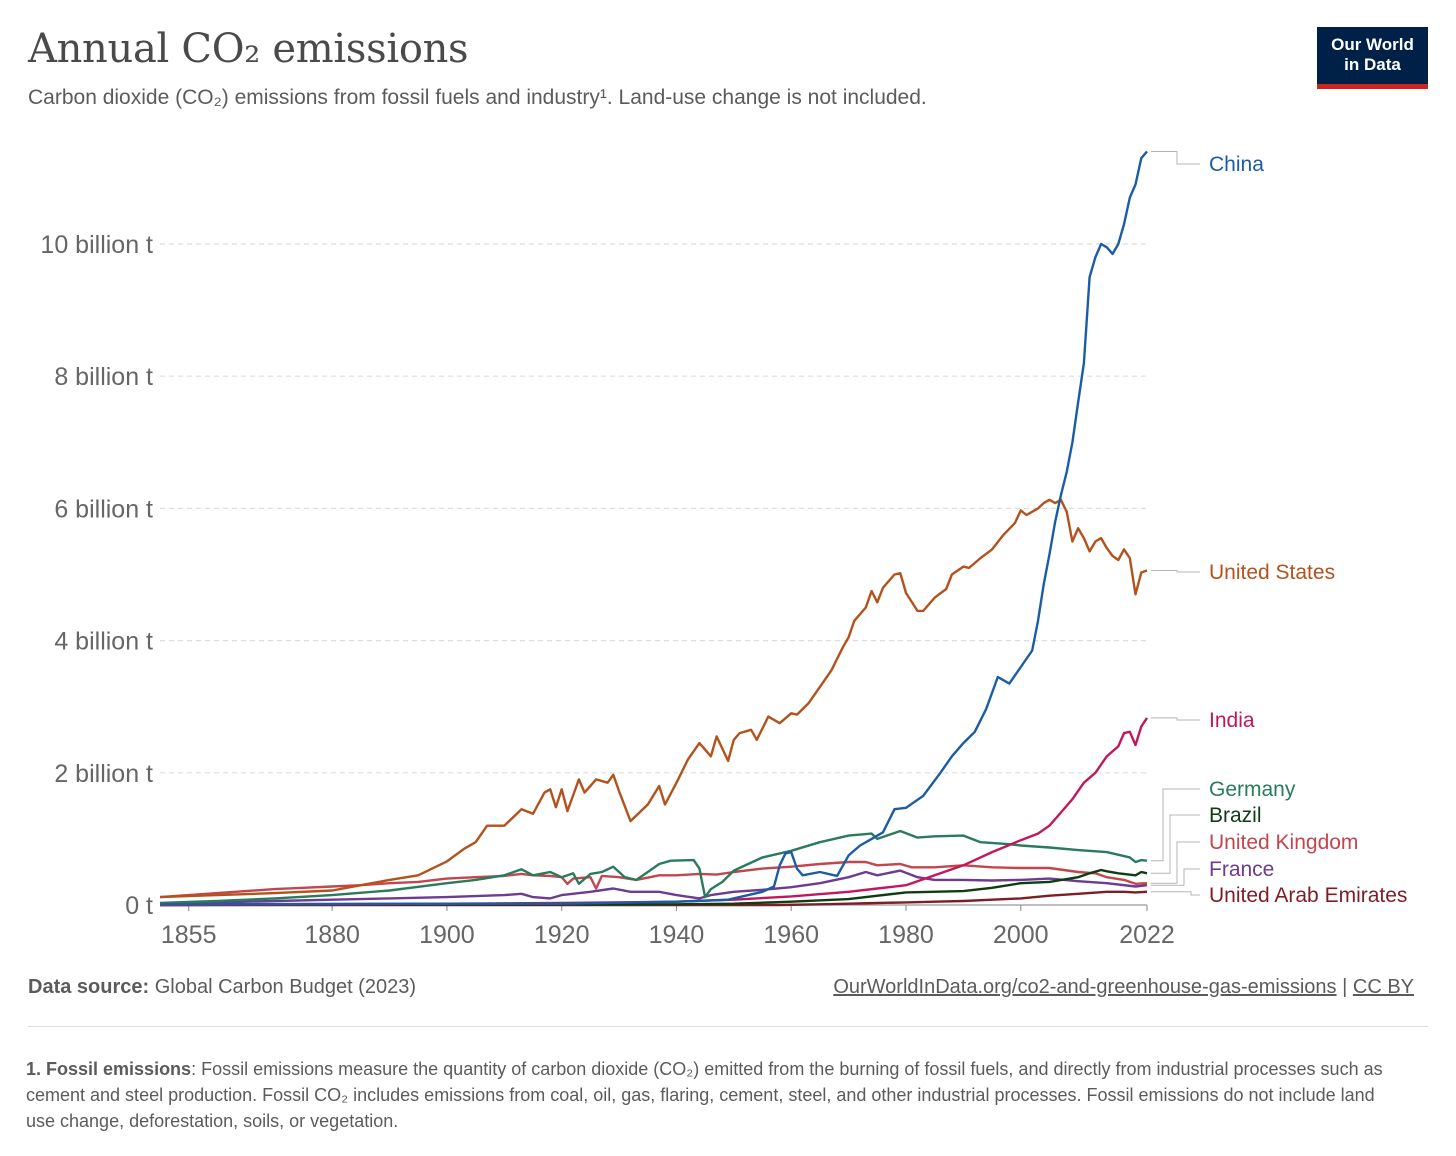 This screenshot has width=1456, height=1156. I want to click on license-link: CC BY, so click(1383, 987).